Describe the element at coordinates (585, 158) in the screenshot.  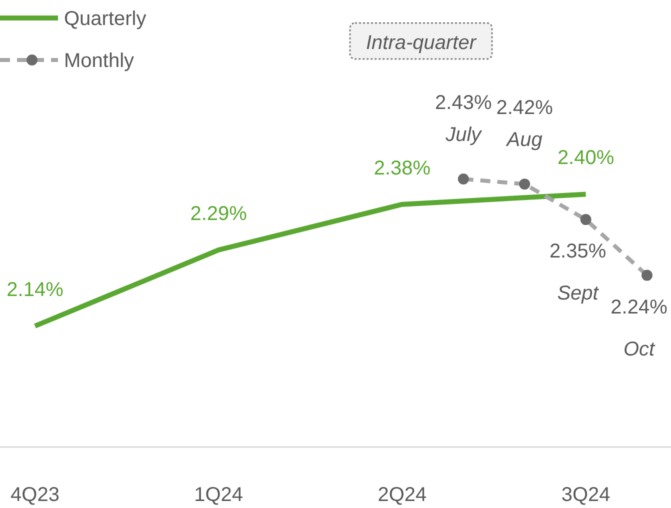
I see `data-label: 2.40%` at that location.